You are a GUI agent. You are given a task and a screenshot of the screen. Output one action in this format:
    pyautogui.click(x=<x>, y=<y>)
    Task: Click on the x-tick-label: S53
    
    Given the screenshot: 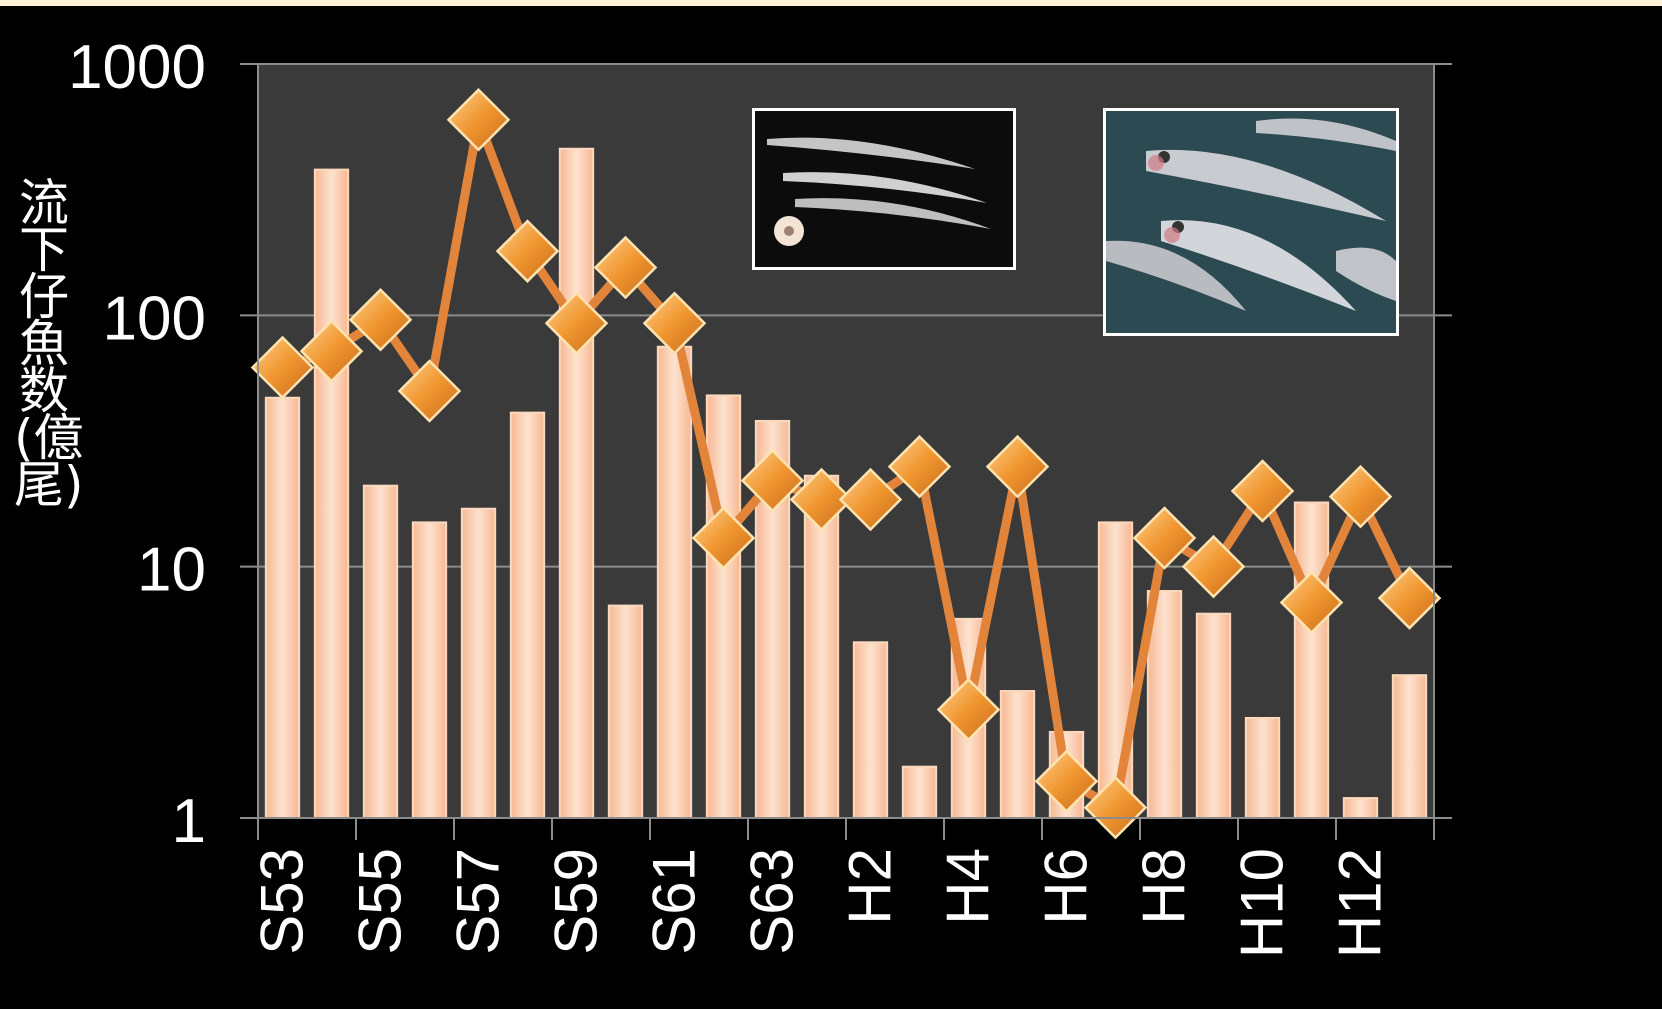 What is the action you would take?
    pyautogui.click(x=282, y=901)
    